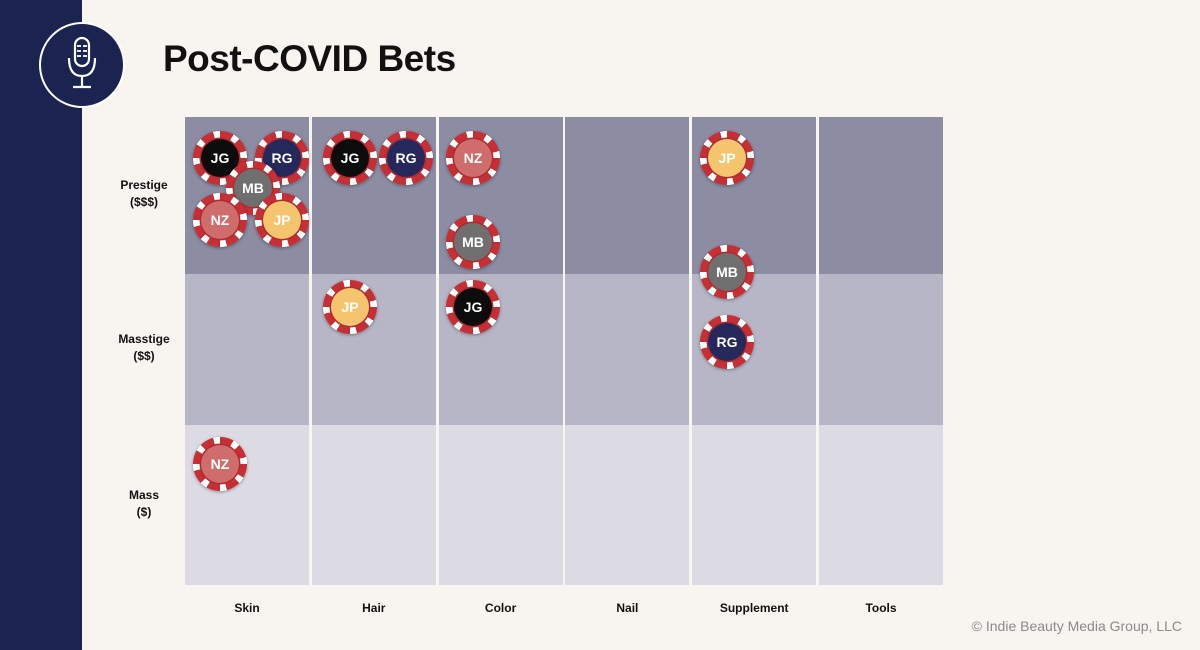  I want to click on cell-tools-masstige, so click(881, 349).